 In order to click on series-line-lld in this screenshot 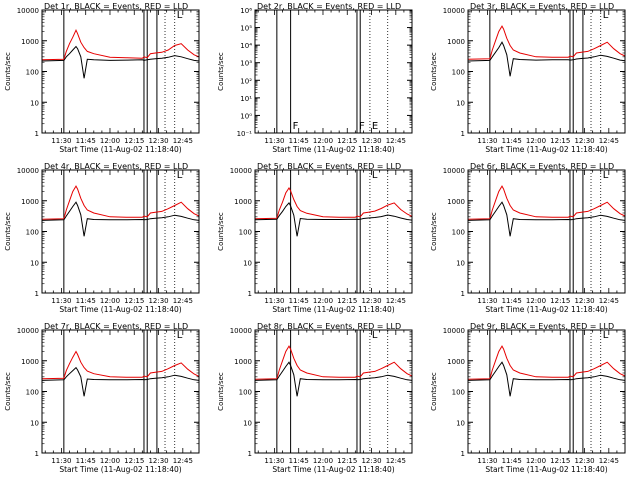, I will do `click(120, 44)`.